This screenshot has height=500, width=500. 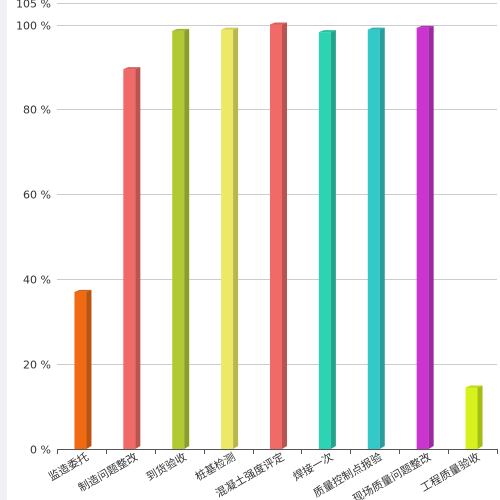 What do you see at coordinates (37, 280) in the screenshot?
I see `y-tick-label: 40 %` at bounding box center [37, 280].